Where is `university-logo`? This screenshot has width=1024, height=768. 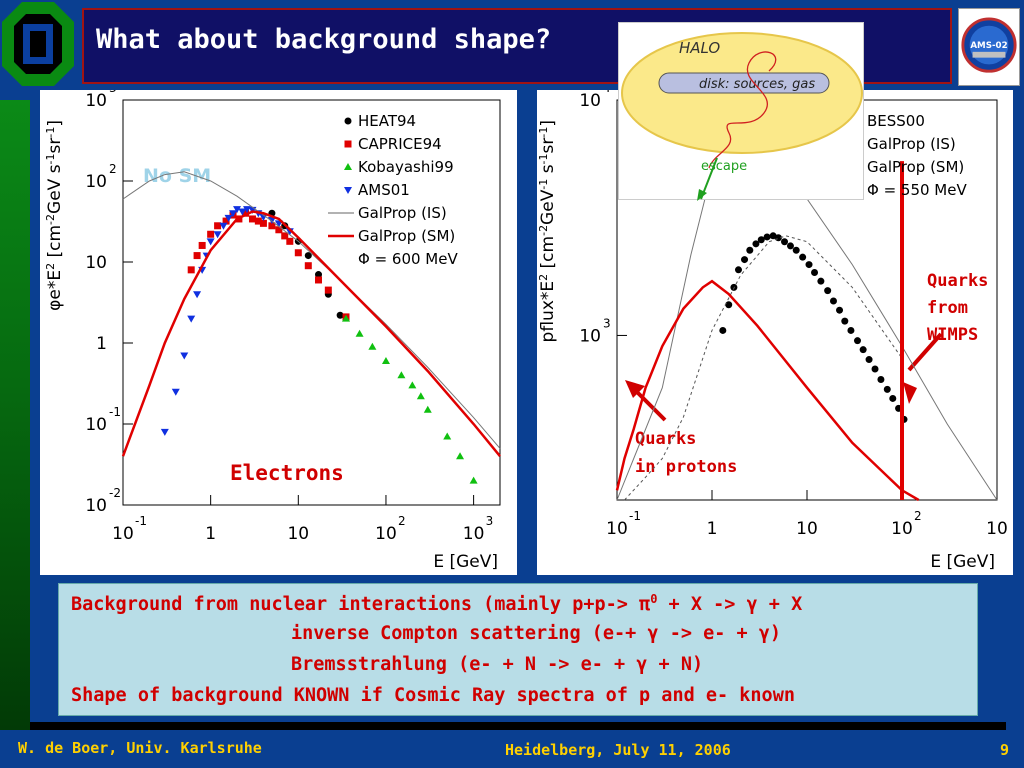 university-logo is located at coordinates (38, 44).